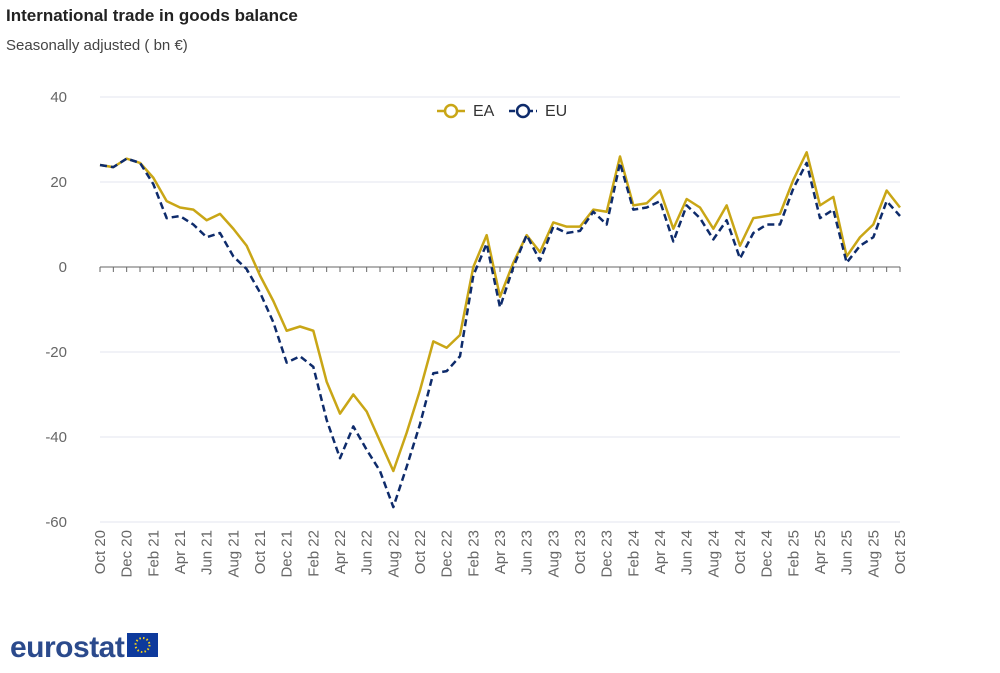 The width and height of the screenshot is (1000, 673). I want to click on x-tick-label: Apr 22, so click(340, 552).